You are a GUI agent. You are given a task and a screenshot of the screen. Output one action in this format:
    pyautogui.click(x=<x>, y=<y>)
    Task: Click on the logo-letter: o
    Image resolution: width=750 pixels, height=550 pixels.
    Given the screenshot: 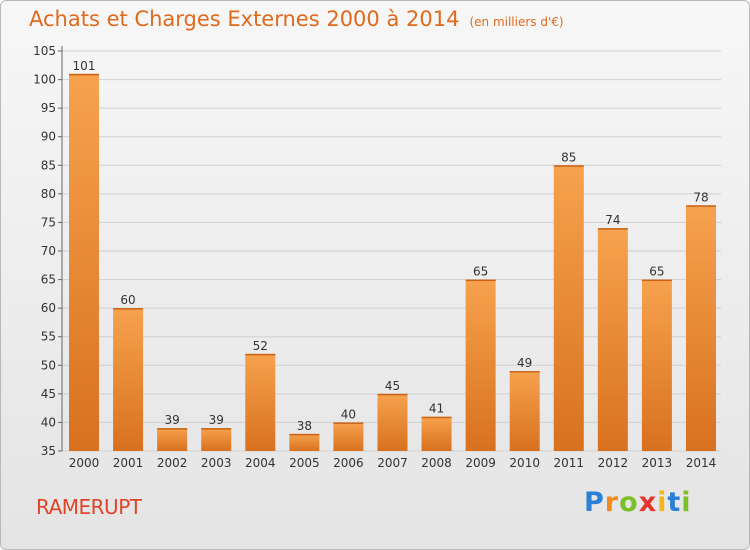 What is the action you would take?
    pyautogui.click(x=629, y=502)
    